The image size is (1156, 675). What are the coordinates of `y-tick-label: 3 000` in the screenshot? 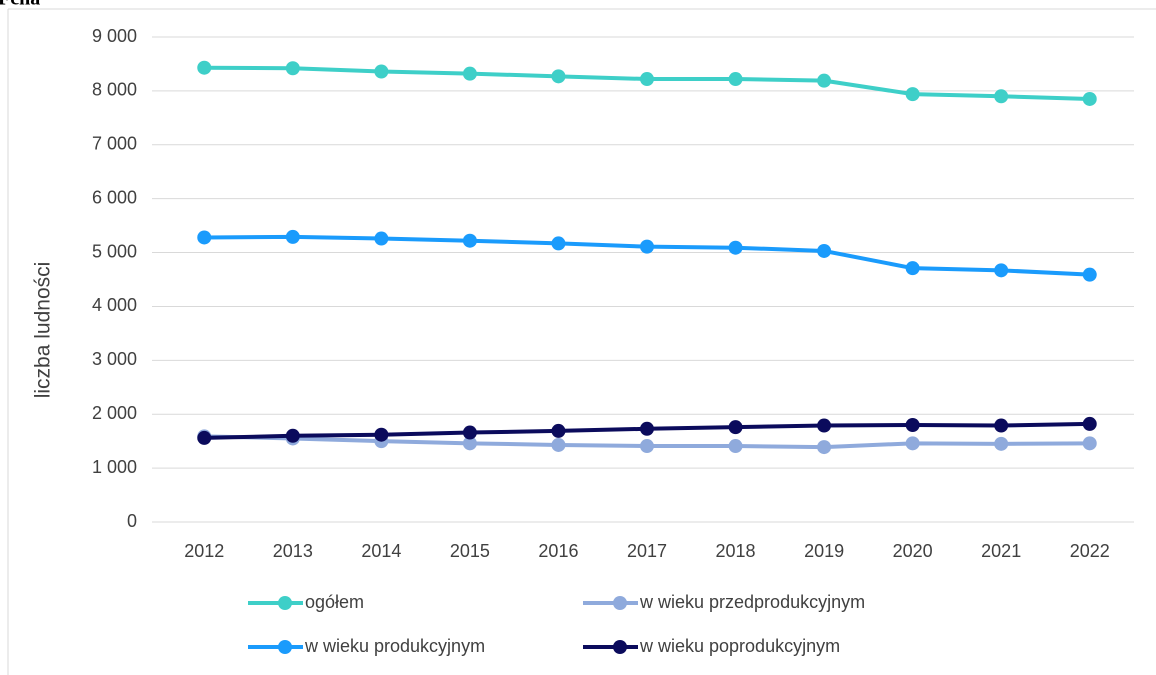 It's located at (114, 359).